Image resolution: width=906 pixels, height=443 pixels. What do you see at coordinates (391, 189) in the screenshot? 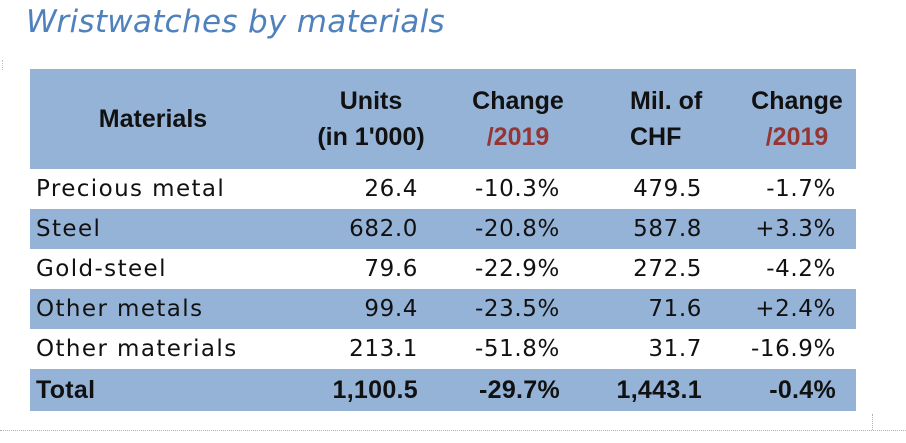
I see `cell-units: 26.4` at bounding box center [391, 189].